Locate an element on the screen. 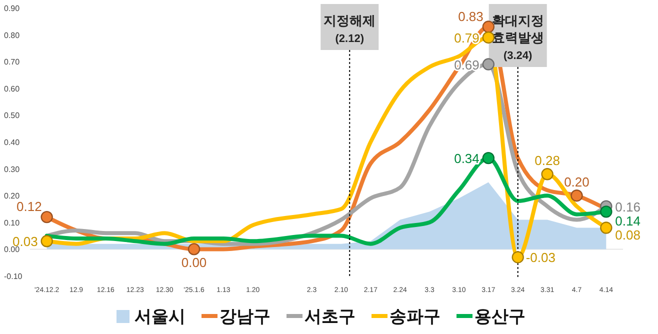 The height and width of the screenshot is (334, 658). legend-label: 송파구 is located at coordinates (415, 316).